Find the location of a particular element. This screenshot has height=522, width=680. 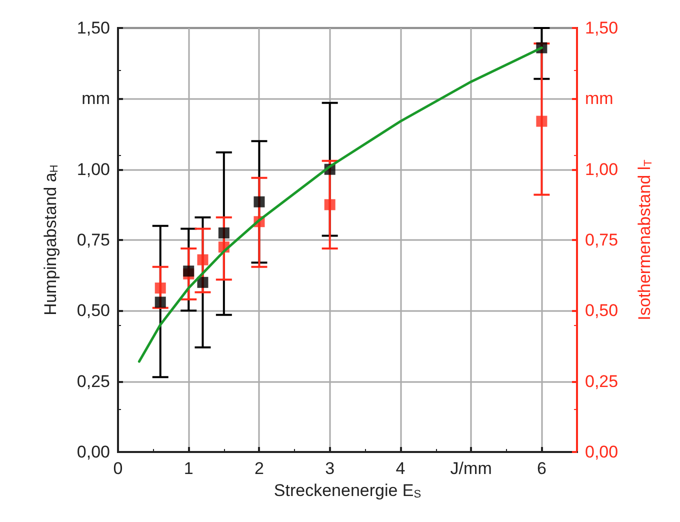

y2-tick-label: 1,50 is located at coordinates (601, 28).